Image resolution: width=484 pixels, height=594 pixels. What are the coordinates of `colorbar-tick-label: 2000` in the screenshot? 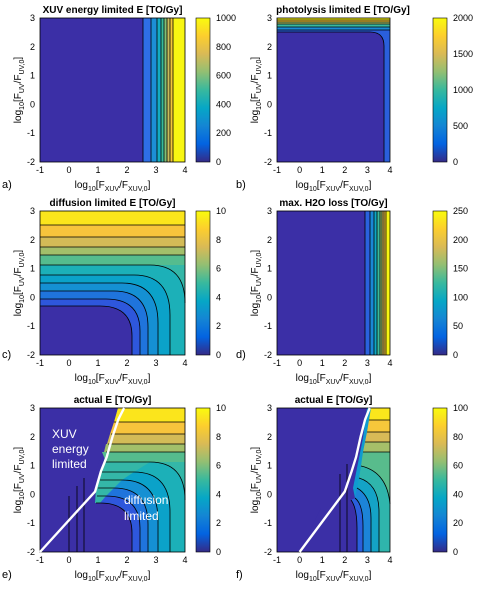 It's located at (463, 18).